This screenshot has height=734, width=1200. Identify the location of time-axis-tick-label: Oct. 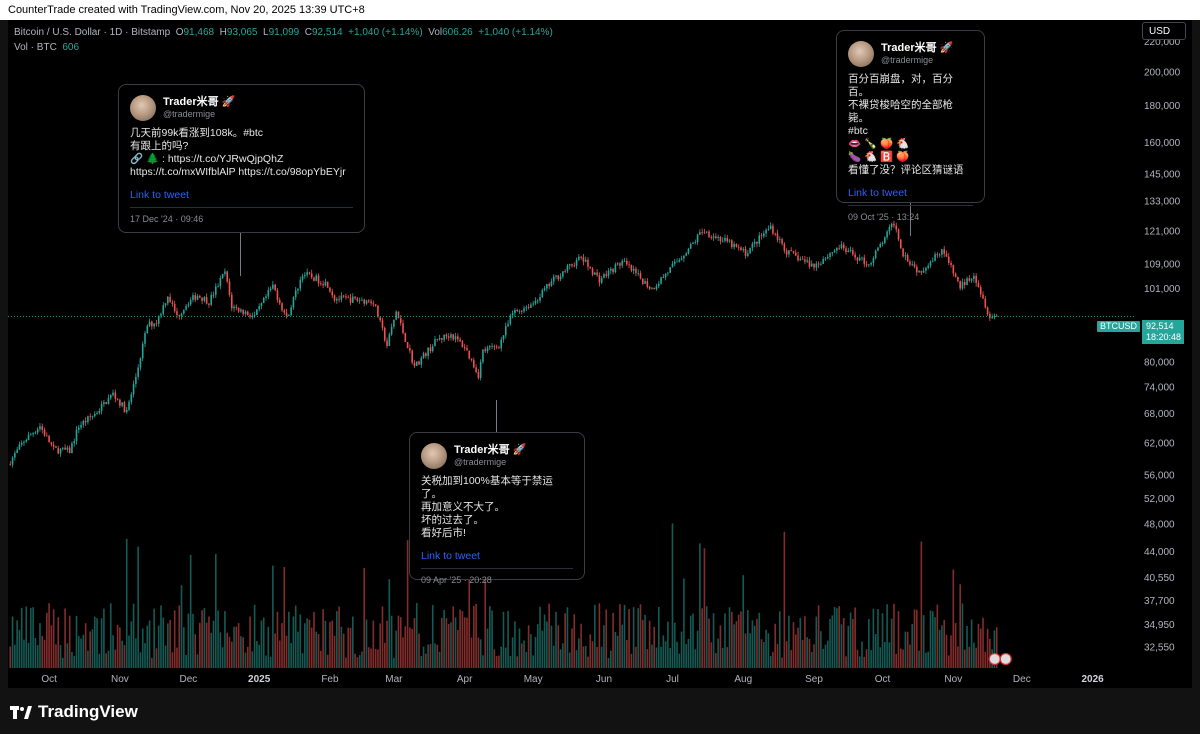
(49, 679).